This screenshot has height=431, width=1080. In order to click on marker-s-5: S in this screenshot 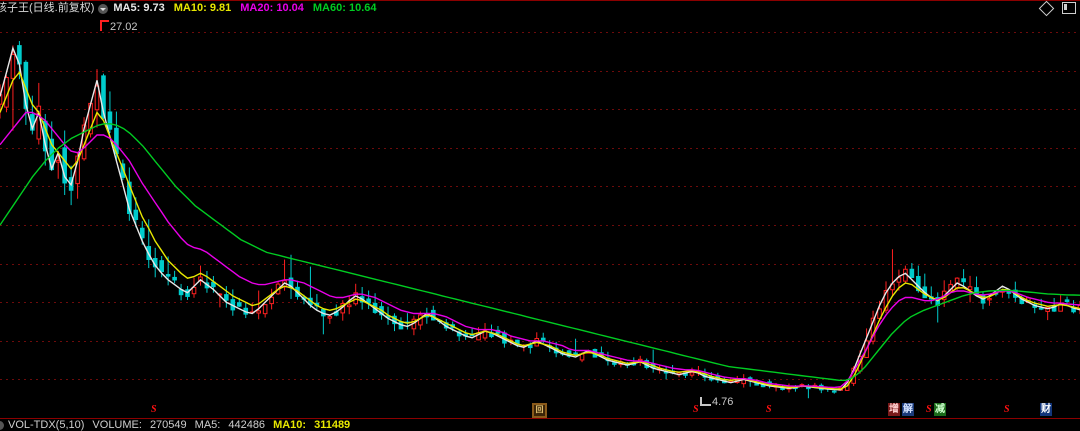, I will do `click(1007, 409)`.